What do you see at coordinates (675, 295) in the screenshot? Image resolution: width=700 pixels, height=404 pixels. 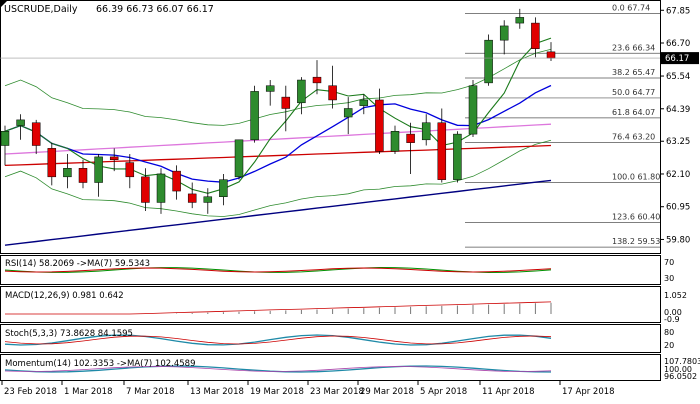 I see `macd-tick-top: 1.052` at bounding box center [675, 295].